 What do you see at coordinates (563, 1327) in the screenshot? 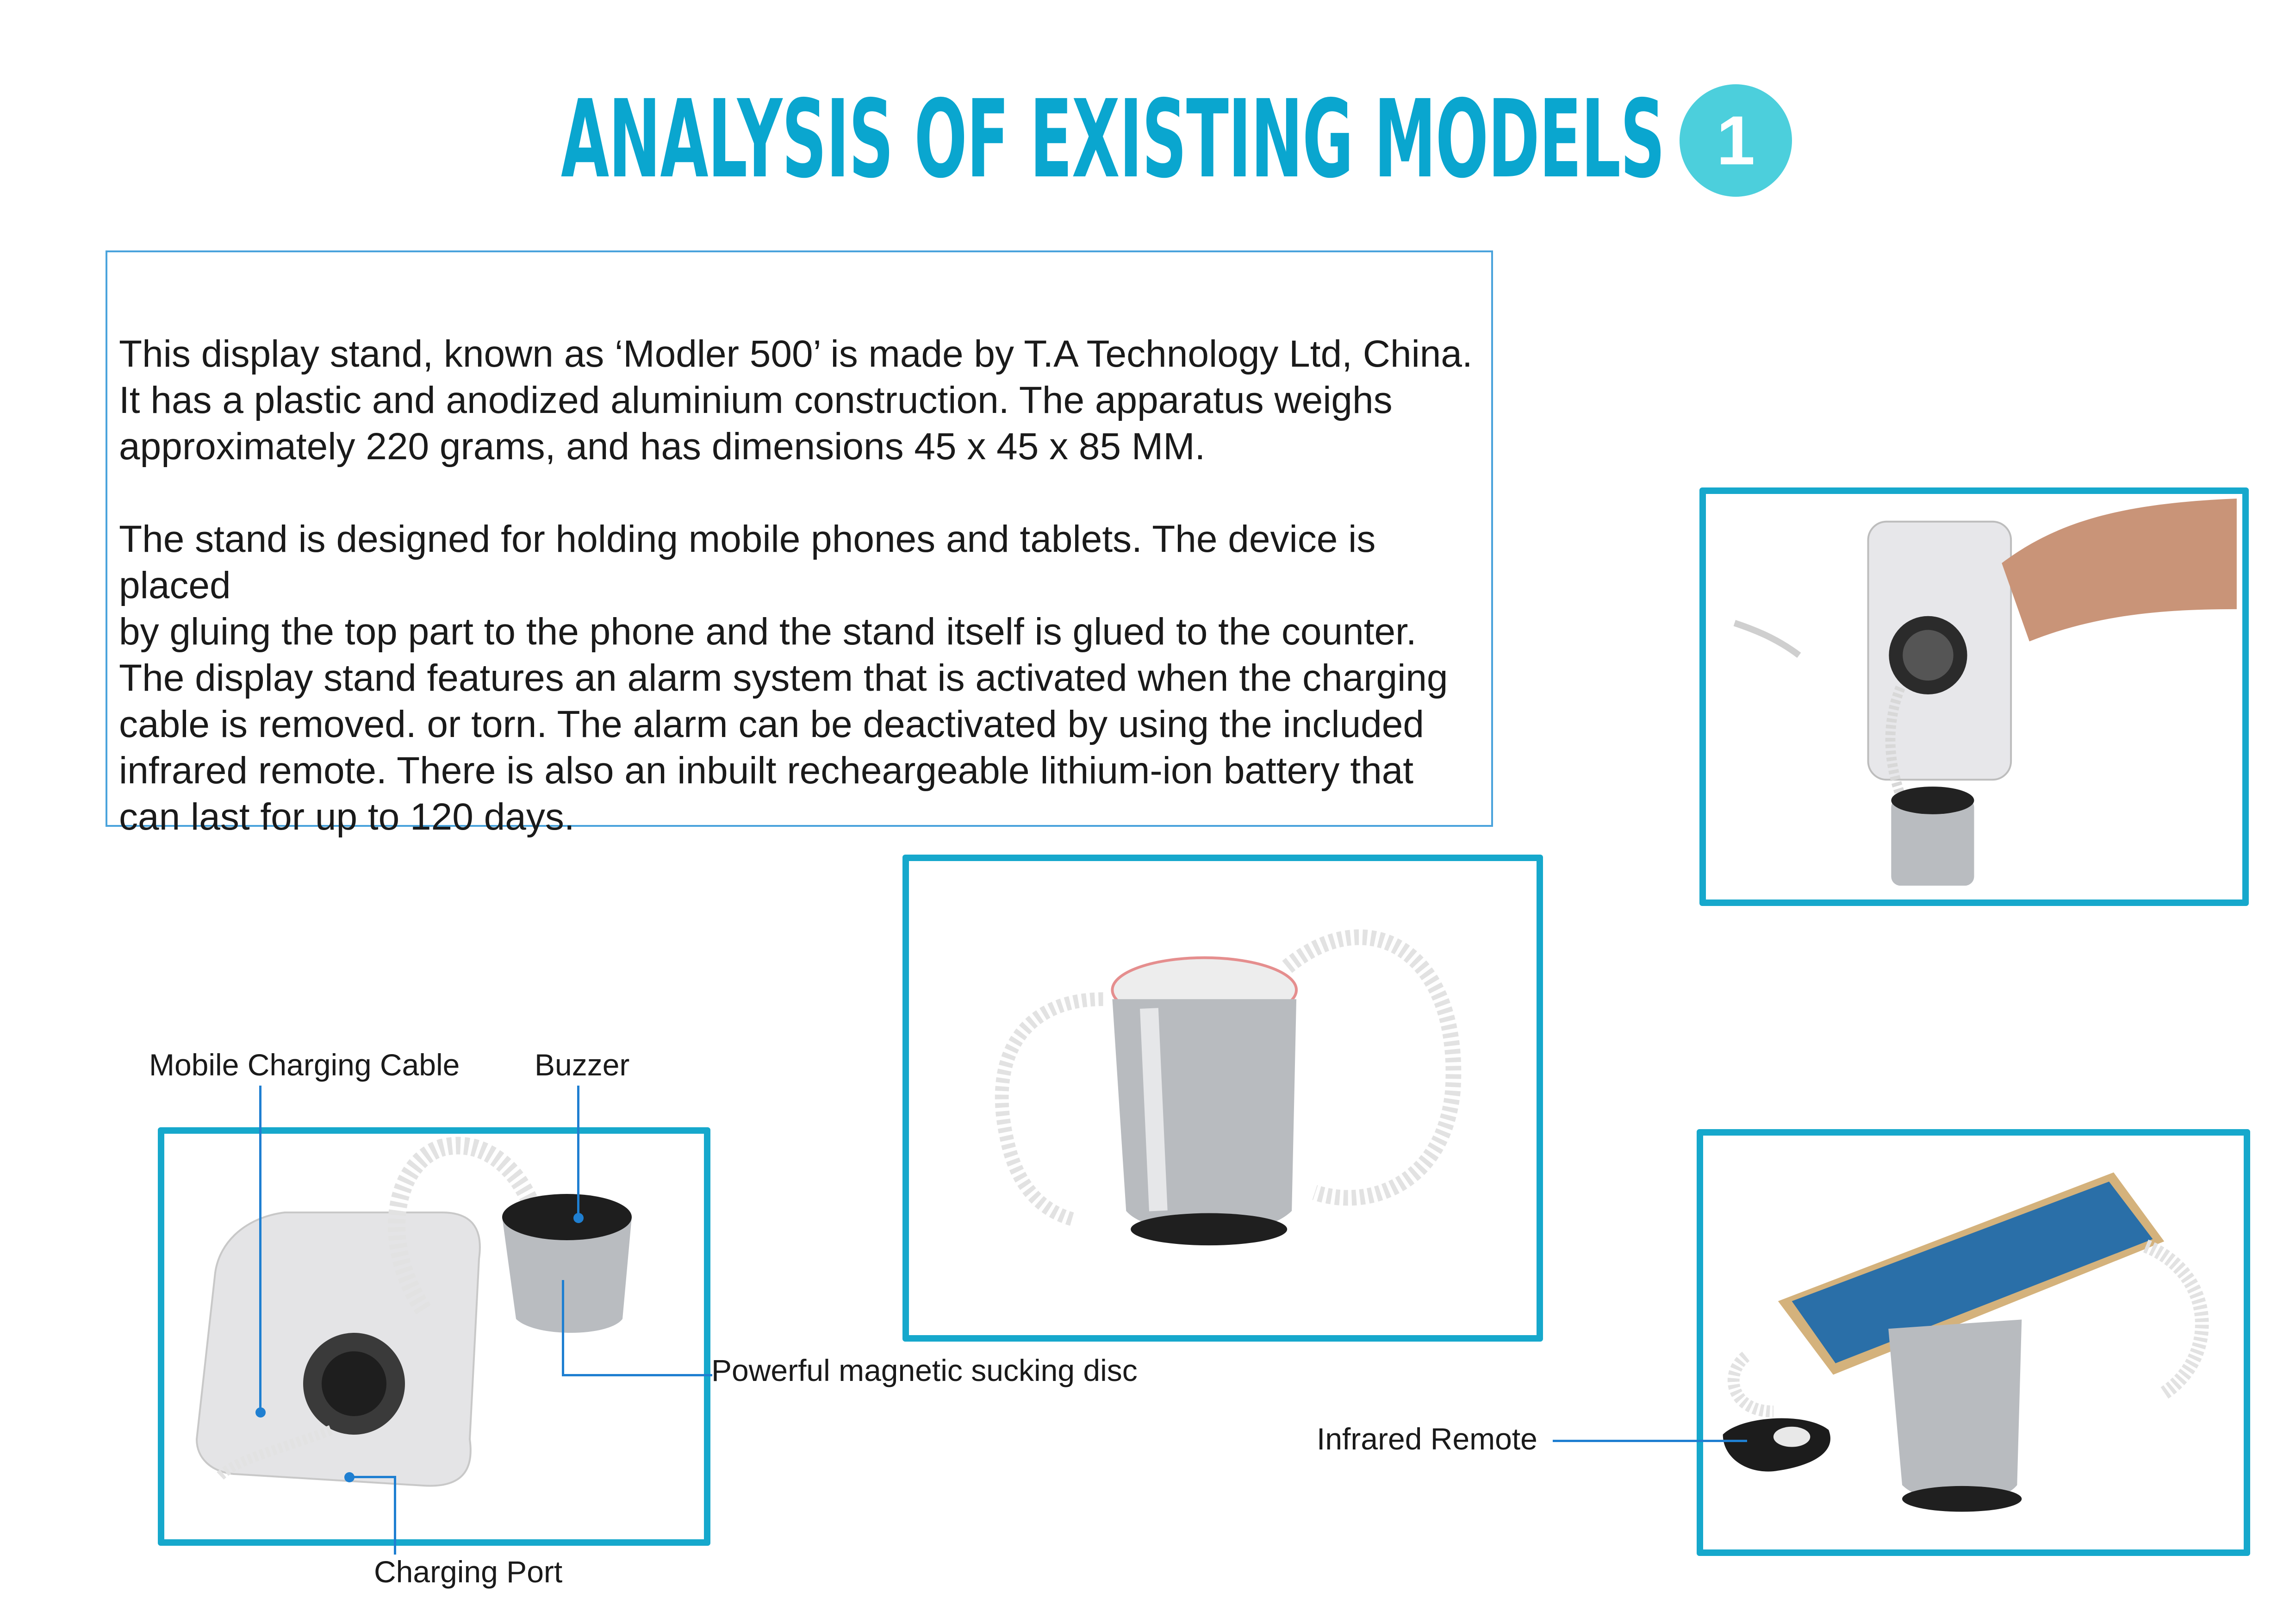
I see `leader-line-magnetic-disc-vertical` at bounding box center [563, 1327].